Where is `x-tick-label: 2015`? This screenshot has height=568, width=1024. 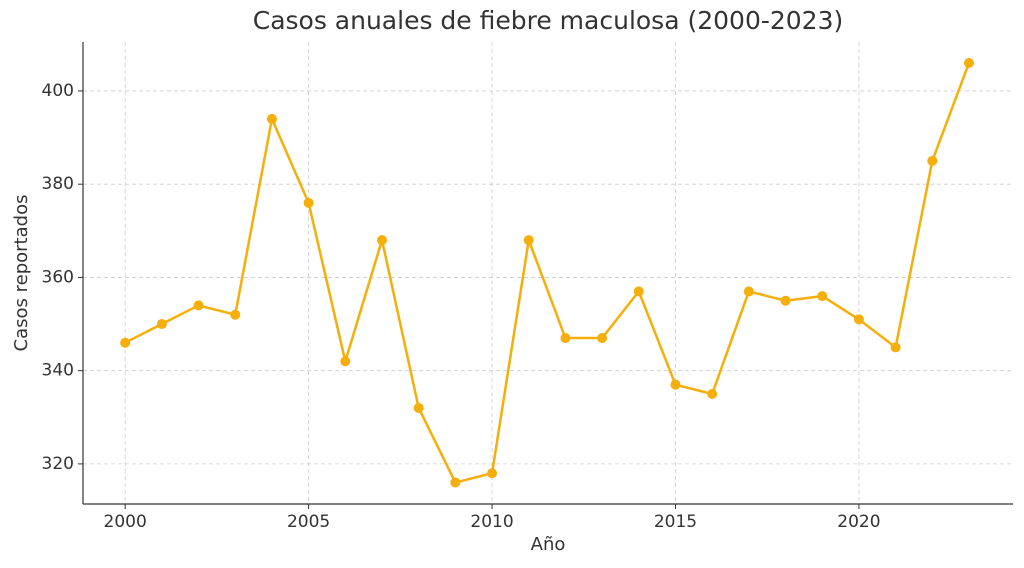
x-tick-label: 2015 is located at coordinates (675, 522).